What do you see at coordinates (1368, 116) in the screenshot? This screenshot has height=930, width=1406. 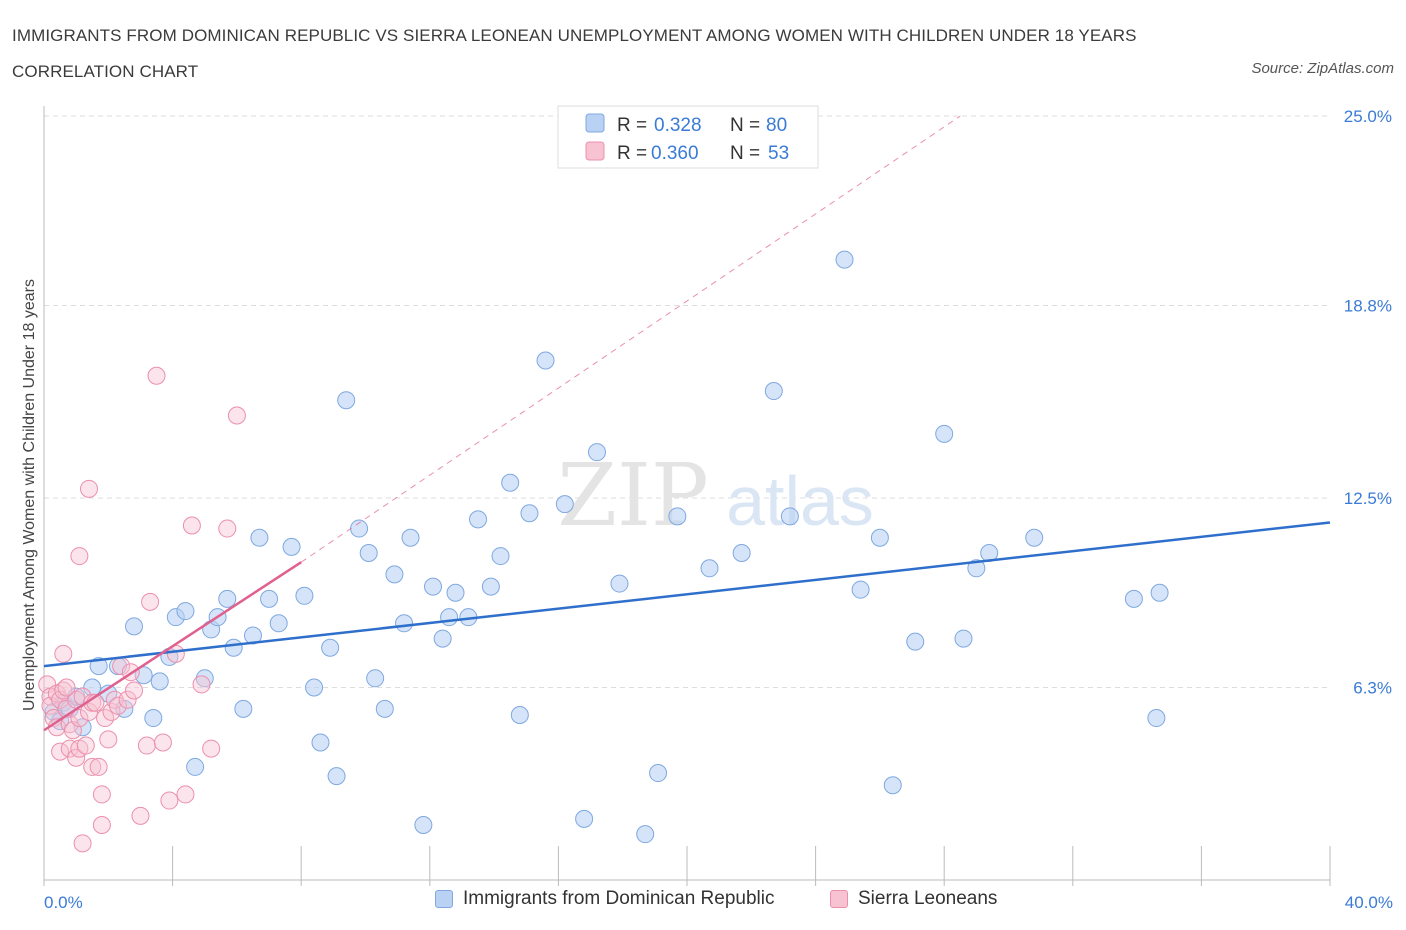 I see `y-tick-label-3: 25.0%` at bounding box center [1368, 116].